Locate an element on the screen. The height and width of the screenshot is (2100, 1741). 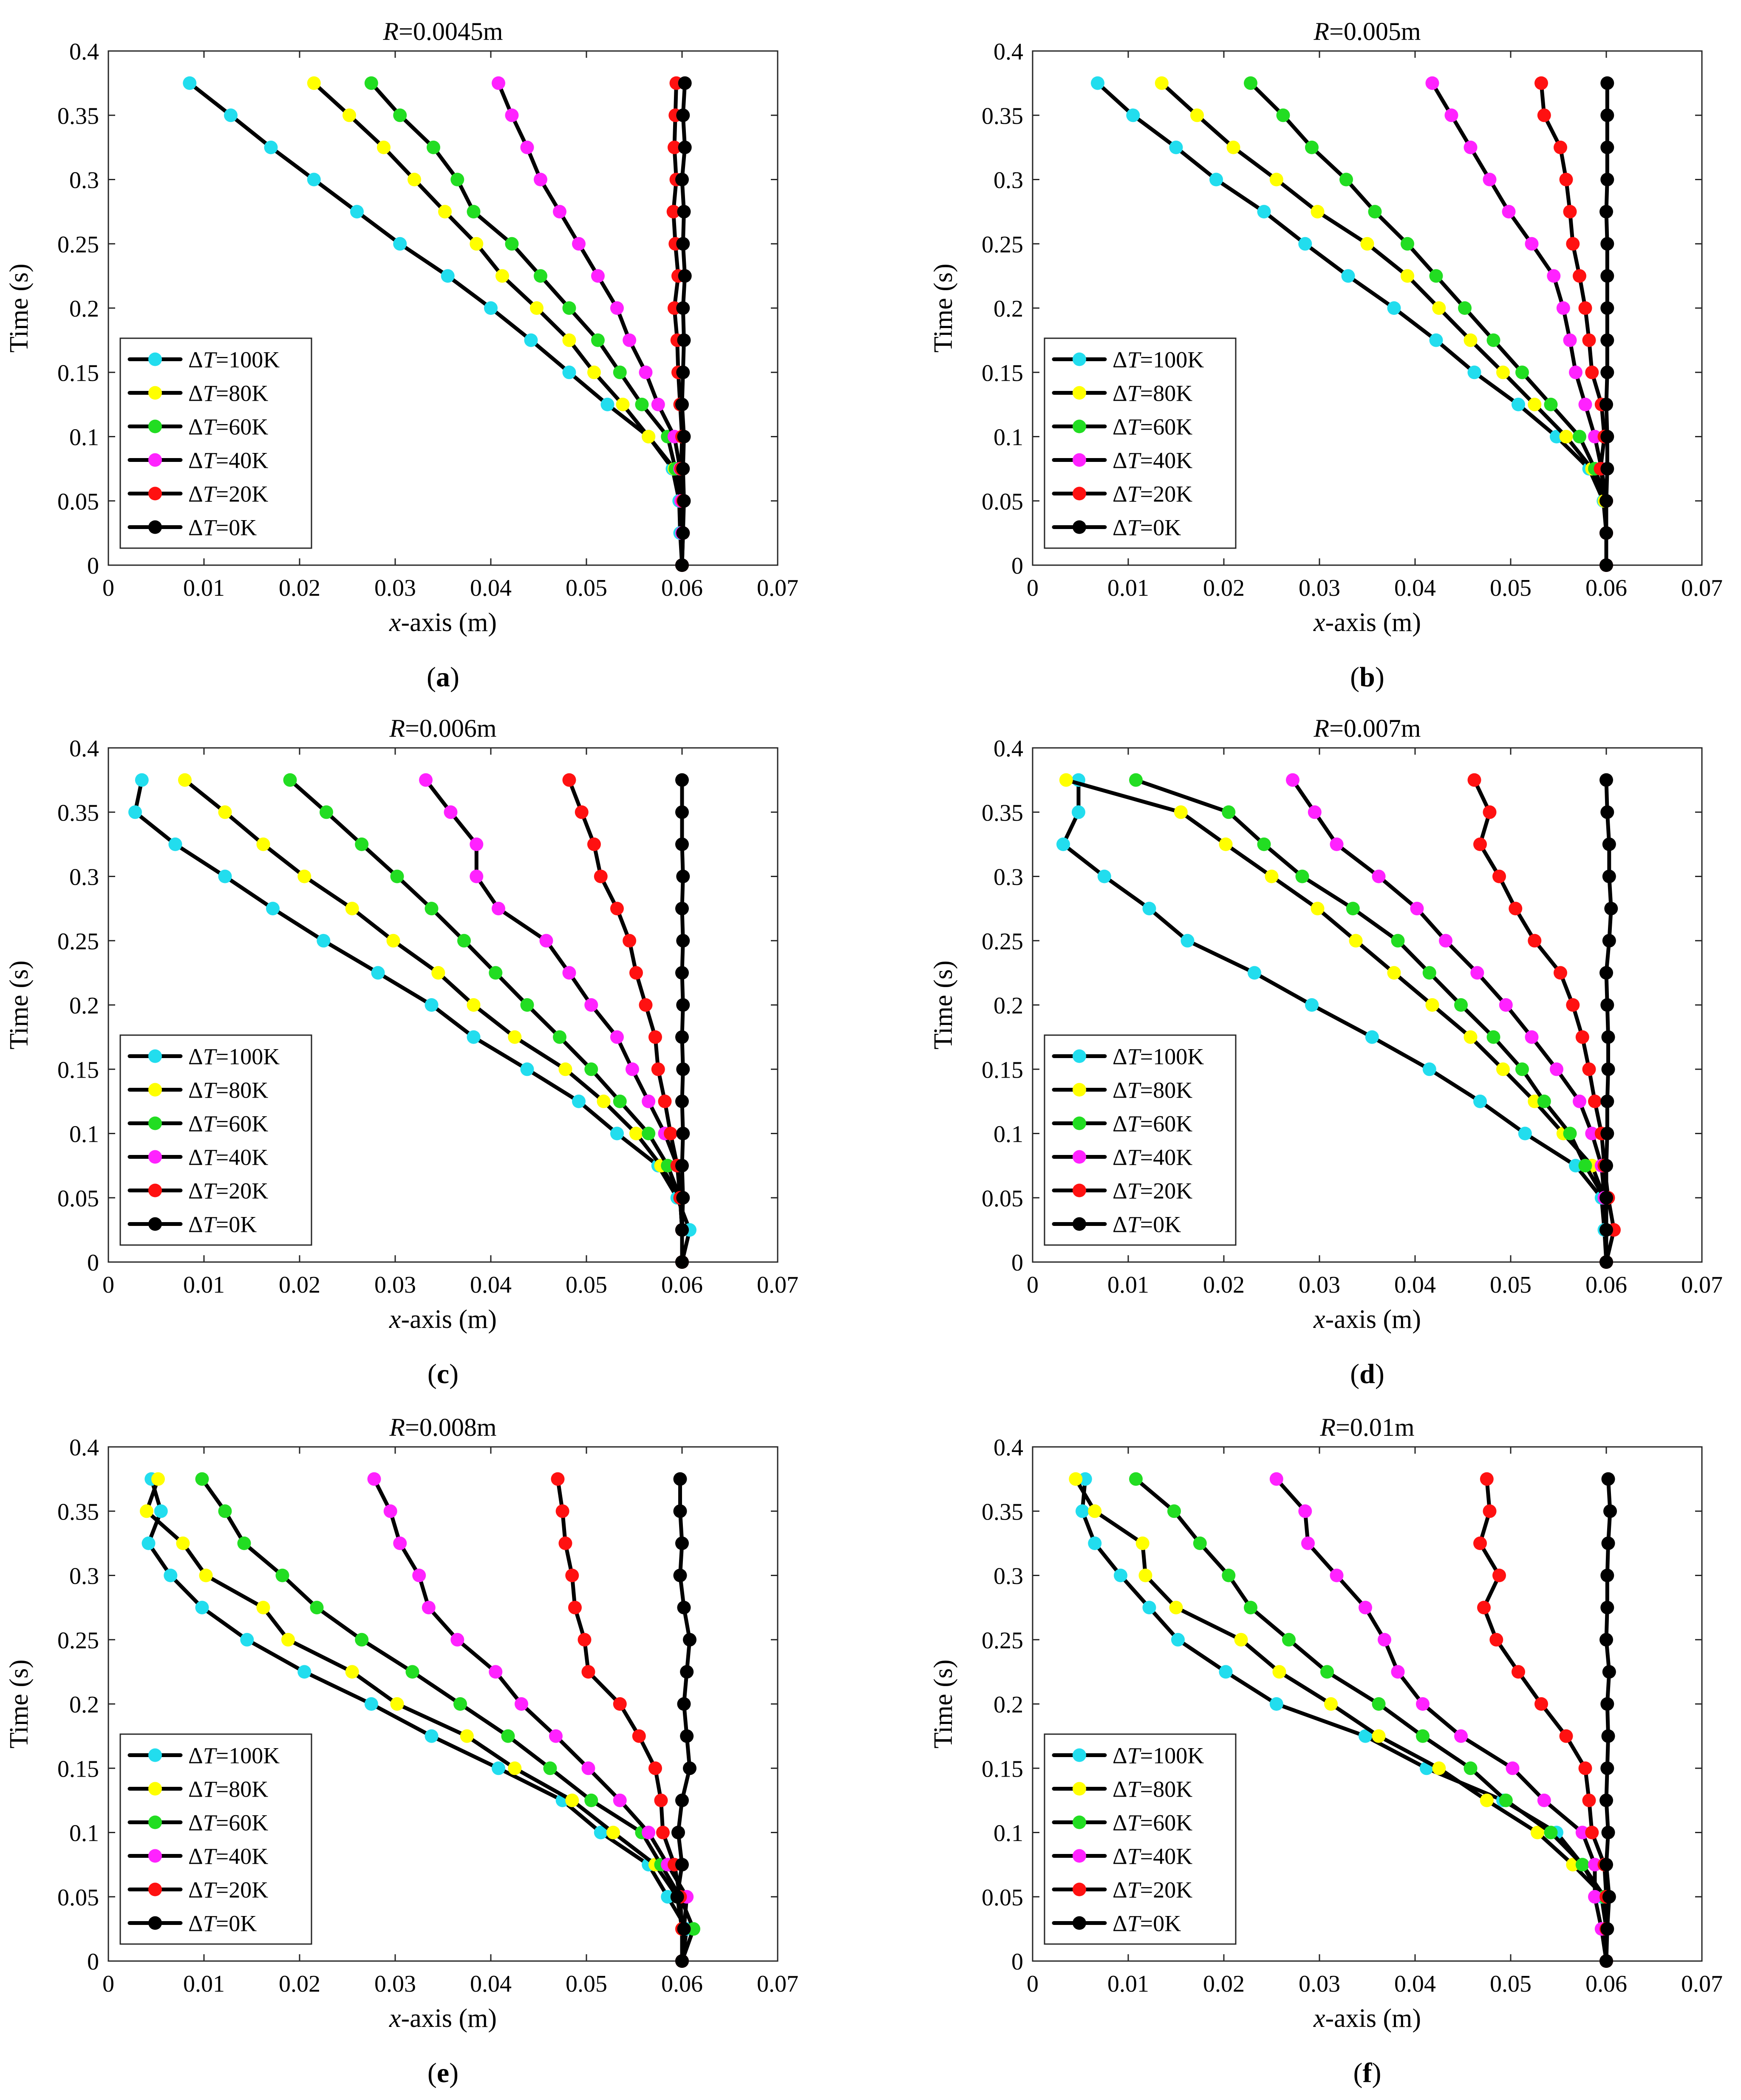
title-variable: R is located at coordinates (1321, 31).